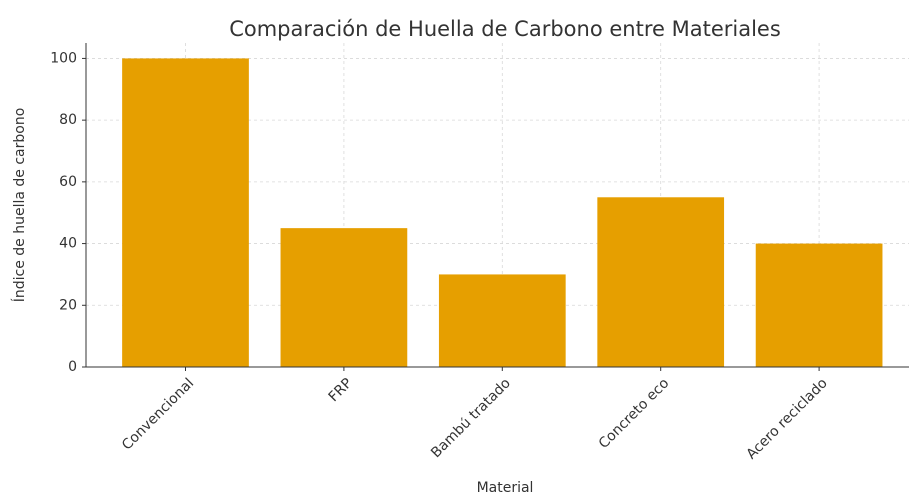  What do you see at coordinates (158, 414) in the screenshot?
I see `x-tick-label: Convencional` at bounding box center [158, 414].